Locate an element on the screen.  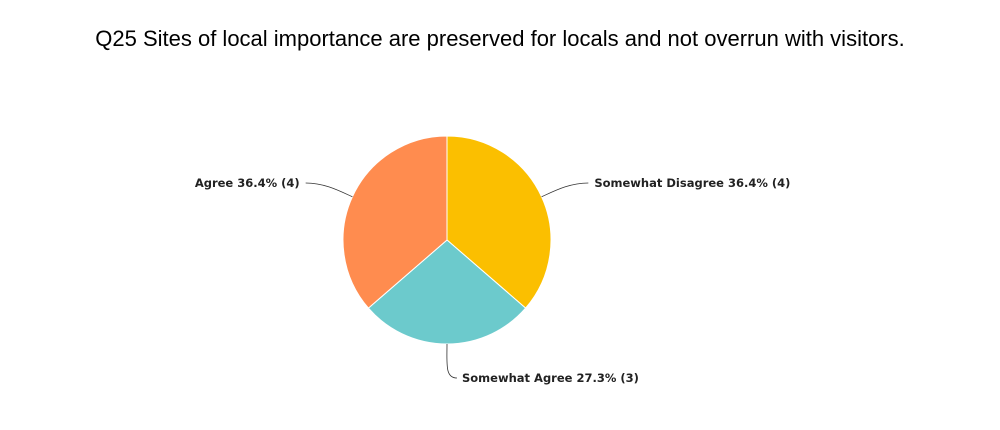
category-label: Somewhat Agree is located at coordinates (517, 378).